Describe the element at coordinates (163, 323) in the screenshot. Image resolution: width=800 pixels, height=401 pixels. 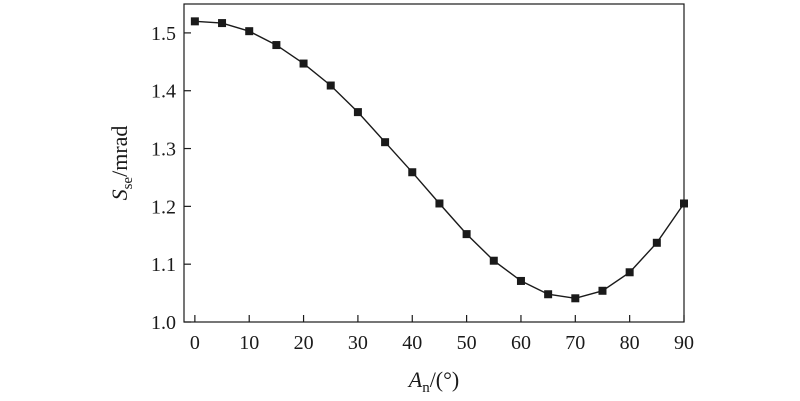
I see `y-tick-label: 1.0` at that location.